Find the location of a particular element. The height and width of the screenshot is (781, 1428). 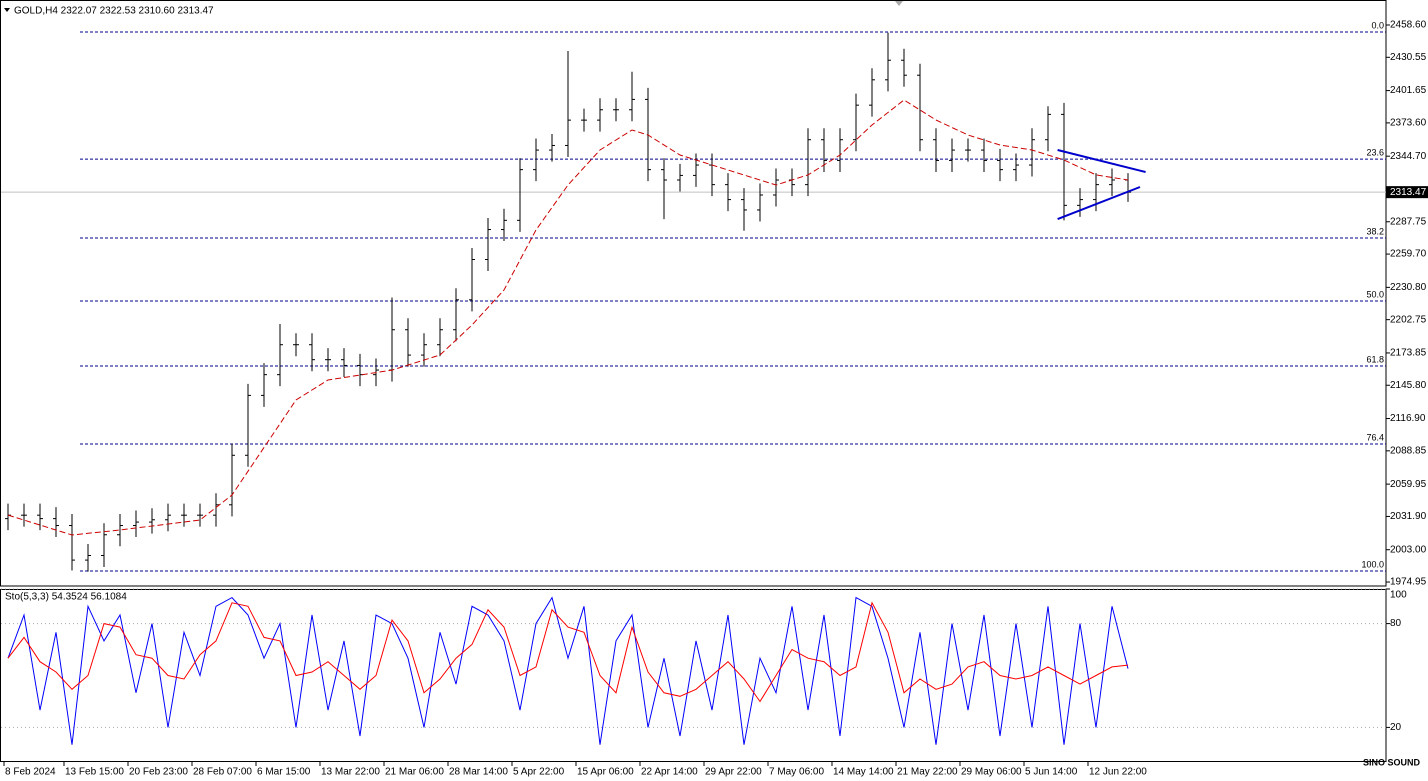

x-tick-label: 8 Feb 2024 is located at coordinates (30, 772).